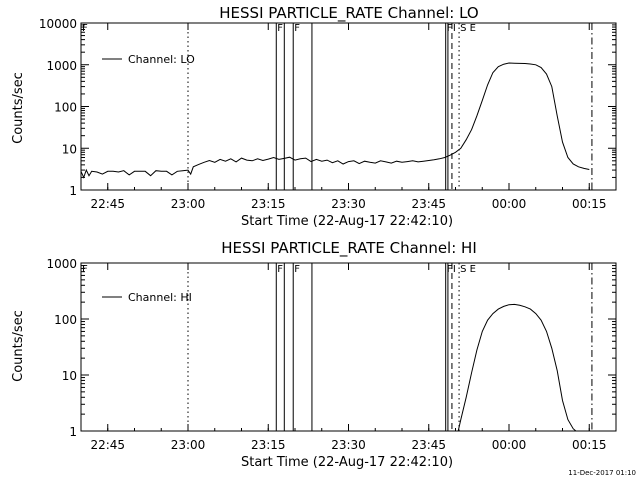  I want to click on bottom-y-tick-label: 10, so click(69, 376).